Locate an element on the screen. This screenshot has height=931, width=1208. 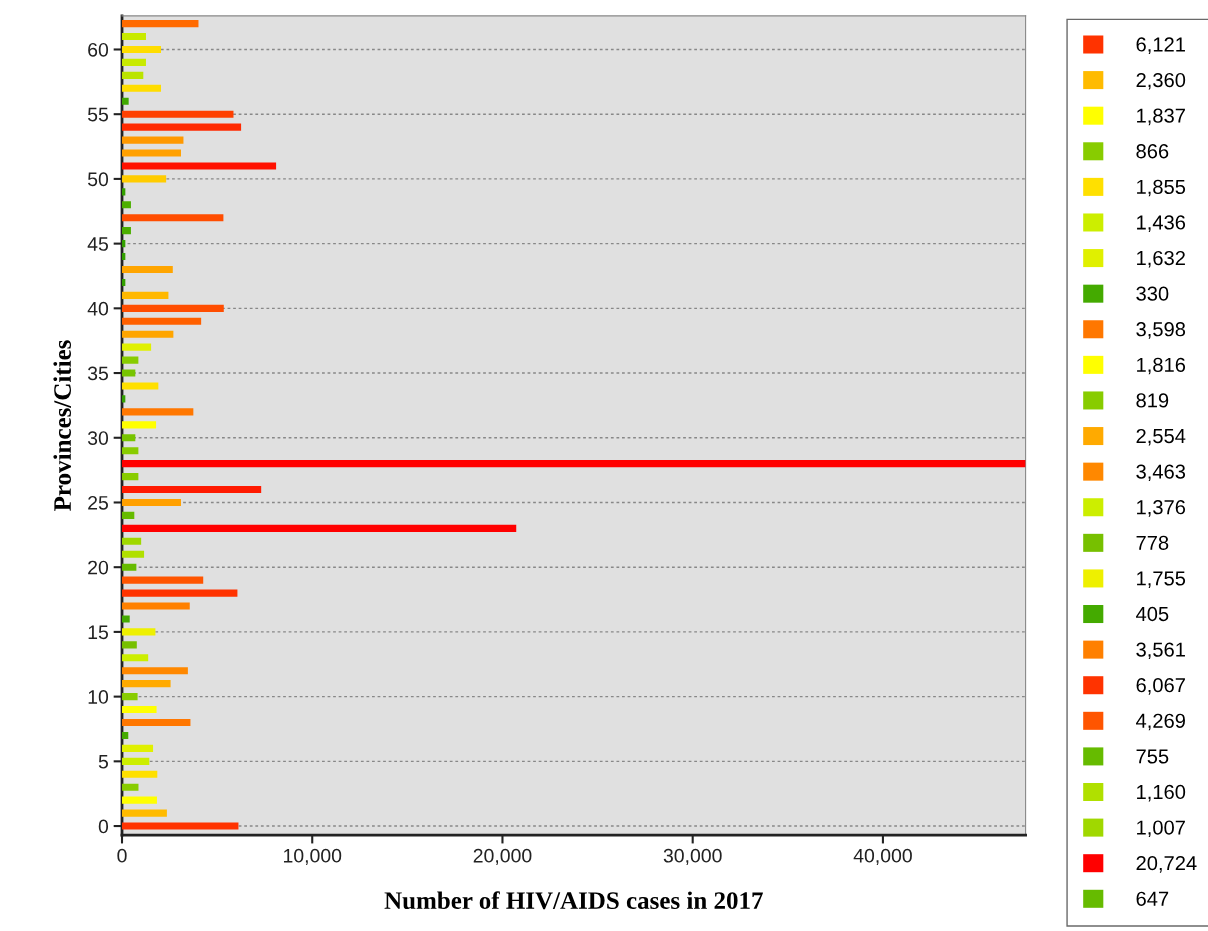
legend-label: 819 is located at coordinates (1152, 400).